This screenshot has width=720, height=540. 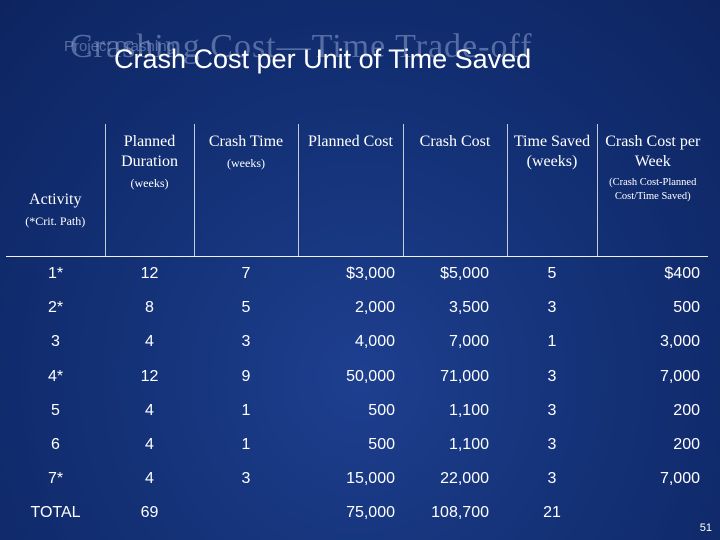 I want to click on header-crash-time-label: Crash Time, so click(x=246, y=141).